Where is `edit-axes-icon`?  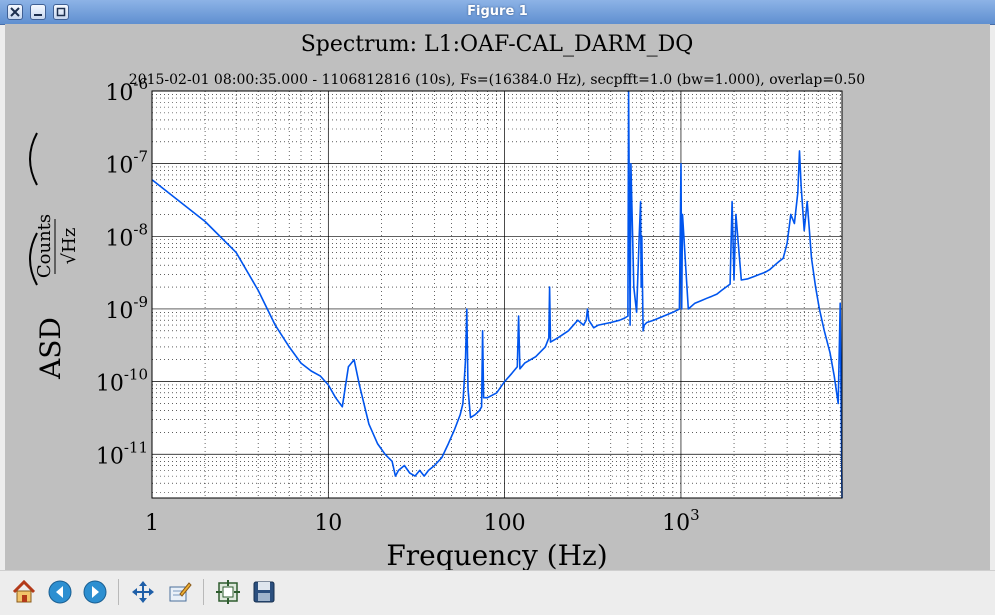
edit-axes-icon is located at coordinates (180, 592).